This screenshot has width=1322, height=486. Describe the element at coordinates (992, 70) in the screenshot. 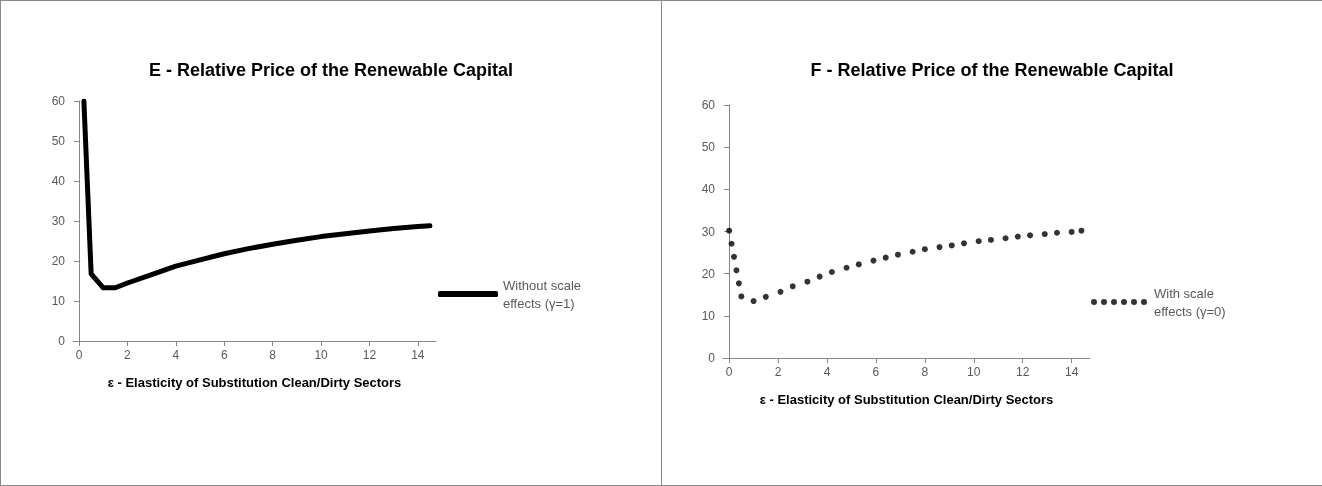

I see `chart-title: F - Relative Price of the Renewable Capital` at that location.